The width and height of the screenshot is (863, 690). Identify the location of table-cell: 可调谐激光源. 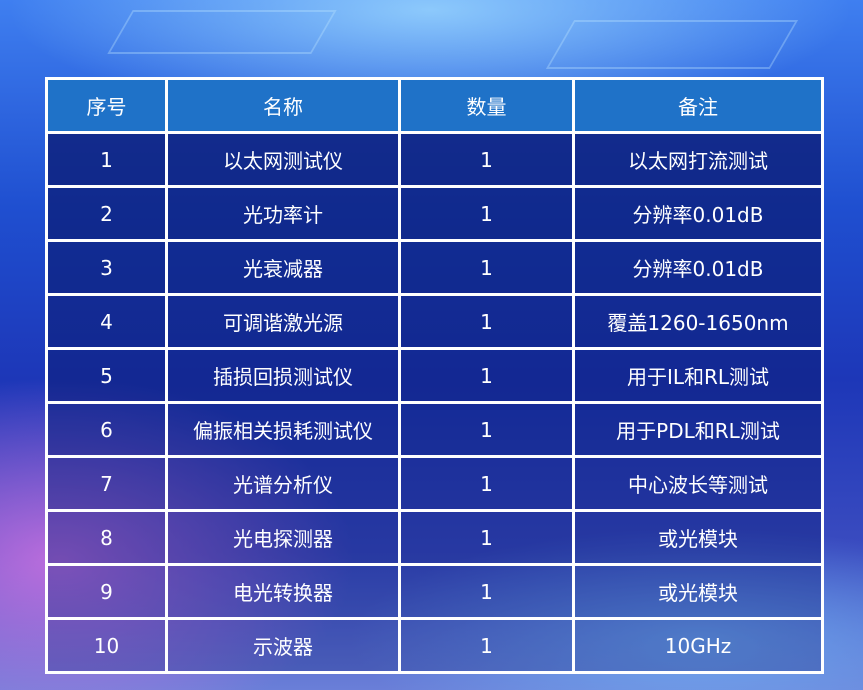
(283, 321).